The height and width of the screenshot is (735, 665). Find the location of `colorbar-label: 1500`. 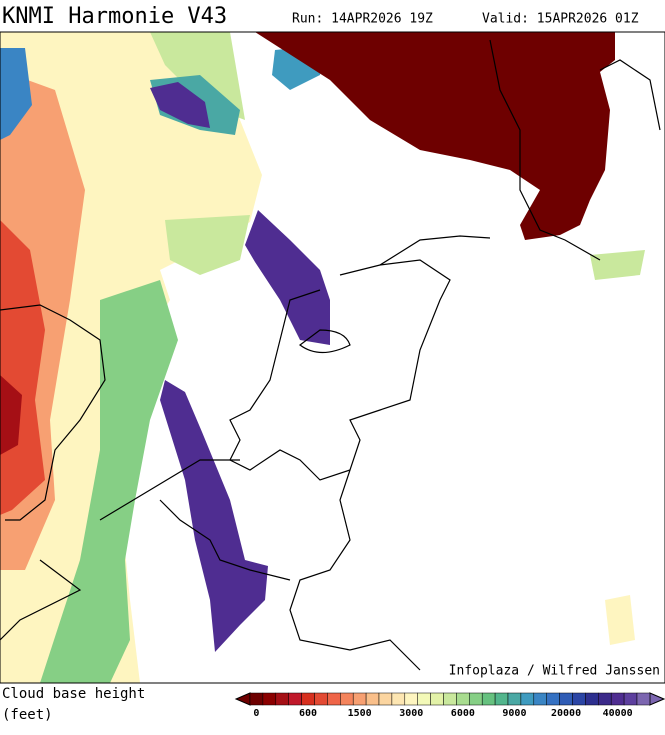

colorbar-label: 1500 is located at coordinates (360, 713).